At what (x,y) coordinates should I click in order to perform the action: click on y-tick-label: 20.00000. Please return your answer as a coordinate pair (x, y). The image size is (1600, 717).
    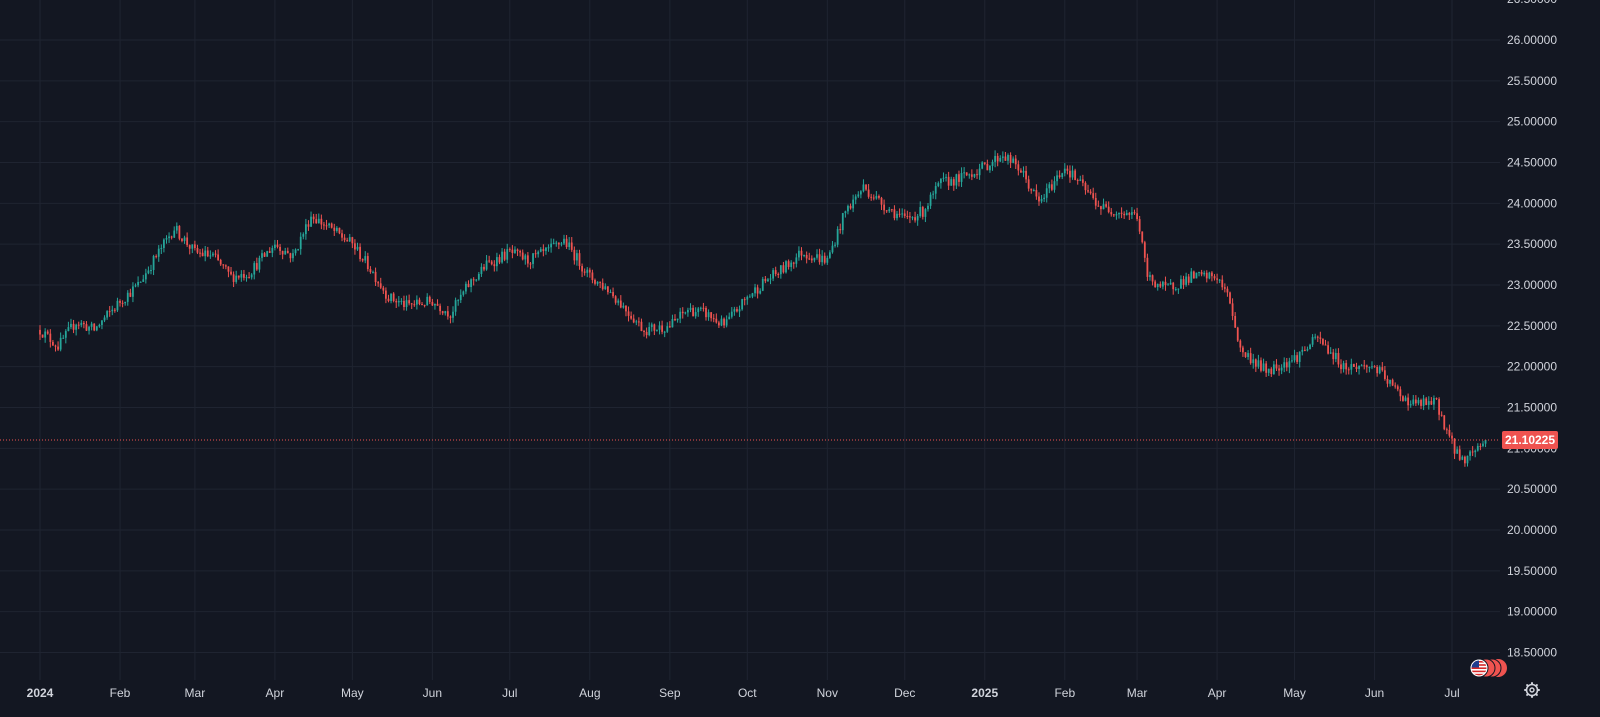
    Looking at the image, I should click on (1532, 530).